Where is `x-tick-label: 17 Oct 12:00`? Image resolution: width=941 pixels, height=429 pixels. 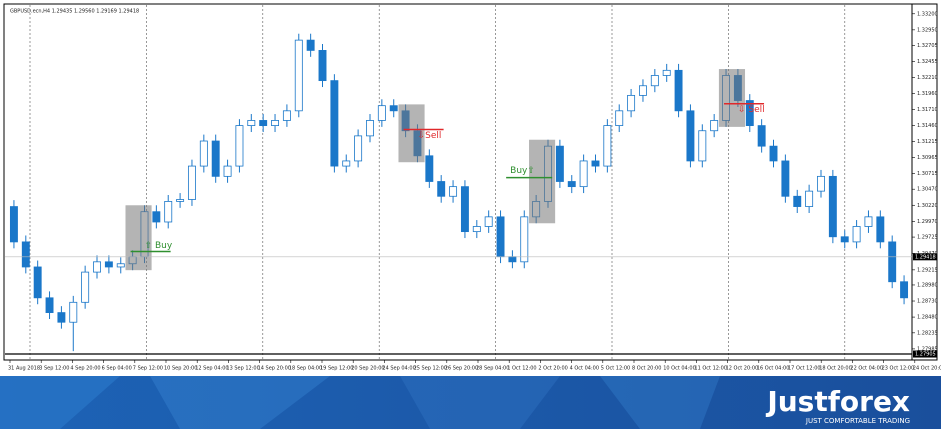
x-tick-label: 17 Oct 12:00 is located at coordinates (804, 369).